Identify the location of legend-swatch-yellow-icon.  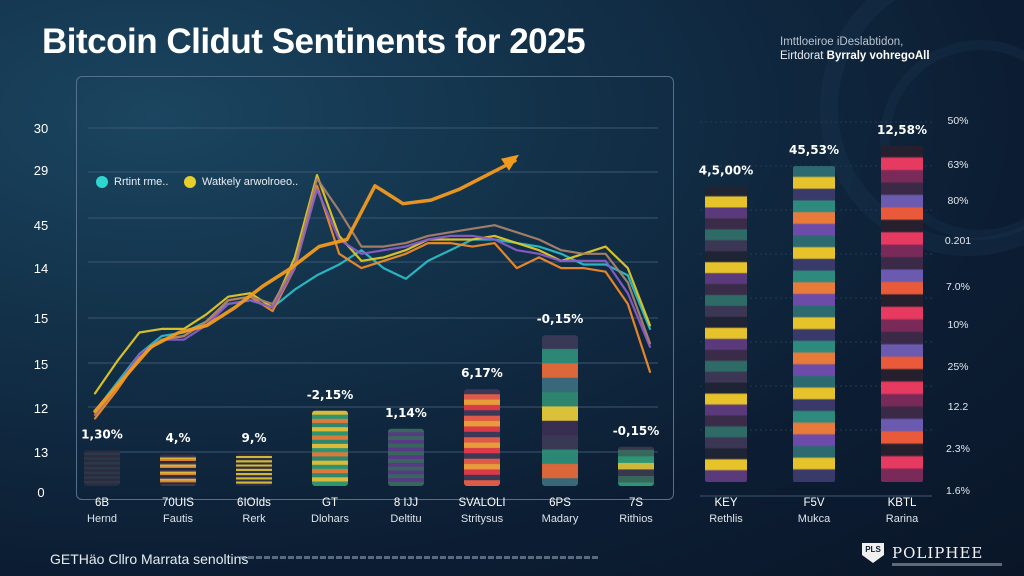
(190, 182).